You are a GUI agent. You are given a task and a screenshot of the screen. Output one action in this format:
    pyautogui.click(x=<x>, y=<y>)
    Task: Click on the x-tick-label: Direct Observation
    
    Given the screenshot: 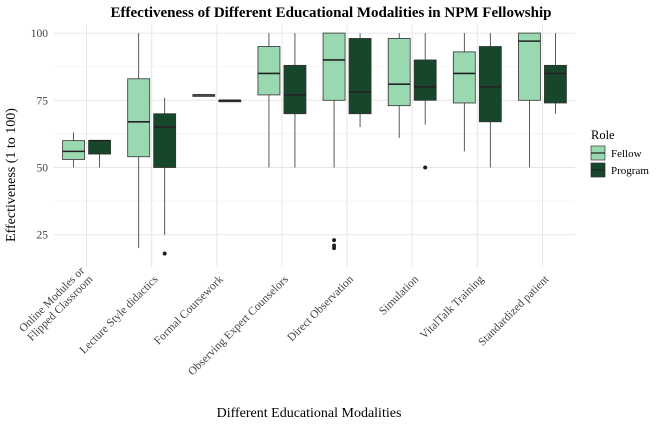 What is the action you would take?
    pyautogui.click(x=320, y=308)
    